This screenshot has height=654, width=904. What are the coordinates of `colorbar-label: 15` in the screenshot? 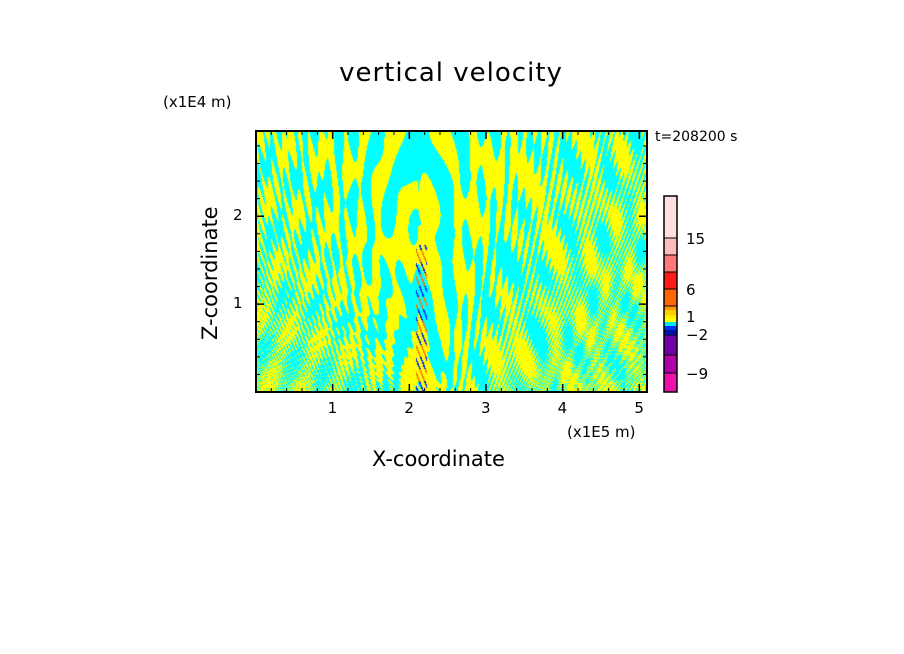 It's located at (696, 239).